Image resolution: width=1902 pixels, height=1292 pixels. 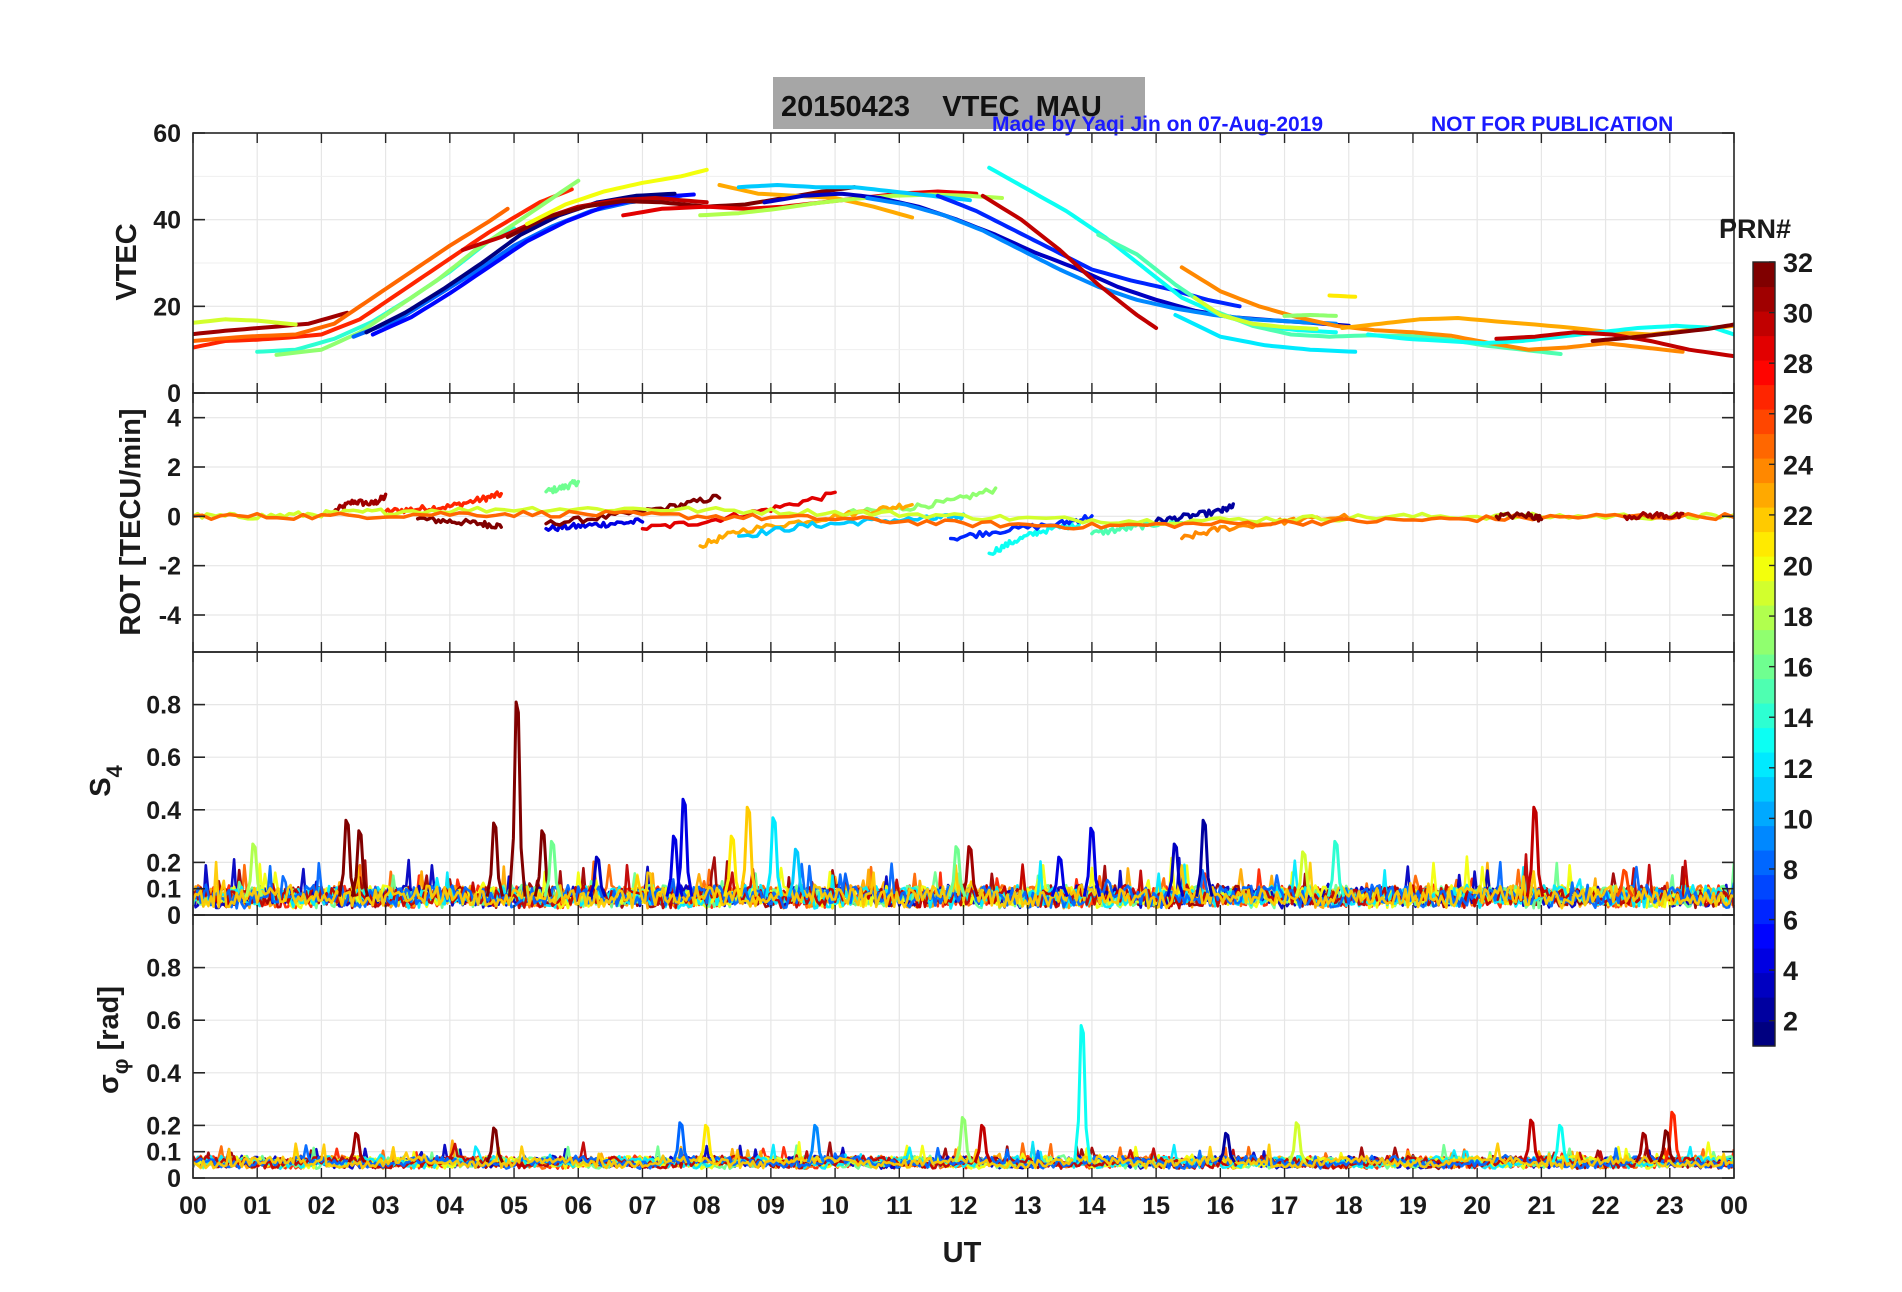 What do you see at coordinates (1798, 819) in the screenshot?
I see `colorbar-tick-label: 10` at bounding box center [1798, 819].